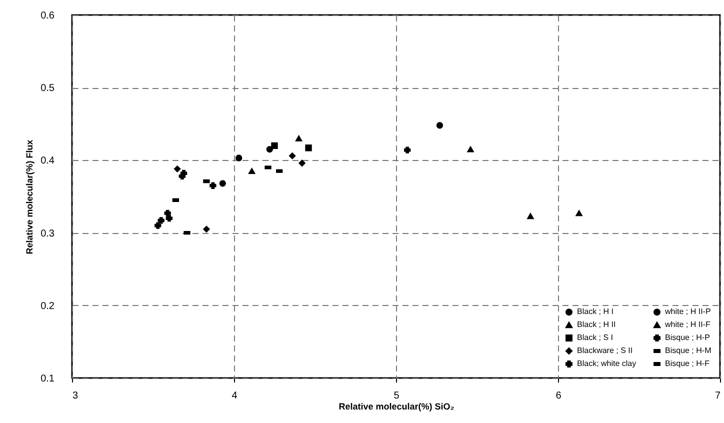  I want to click on legend-label: white ; H II-P, so click(687, 311).